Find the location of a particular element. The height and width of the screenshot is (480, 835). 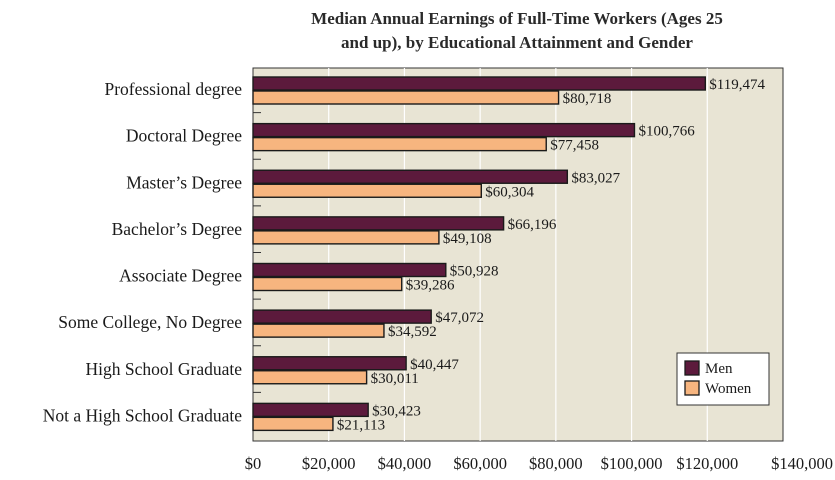

data-label-men: $119,474 is located at coordinates (737, 85).